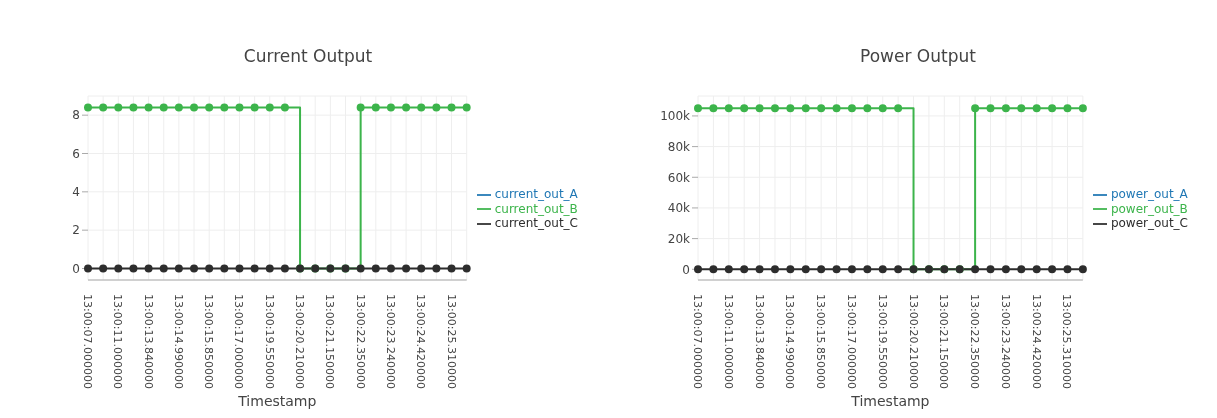 The height and width of the screenshot is (418, 1217). I want to click on legend-label: power_out_A, so click(1149, 194).